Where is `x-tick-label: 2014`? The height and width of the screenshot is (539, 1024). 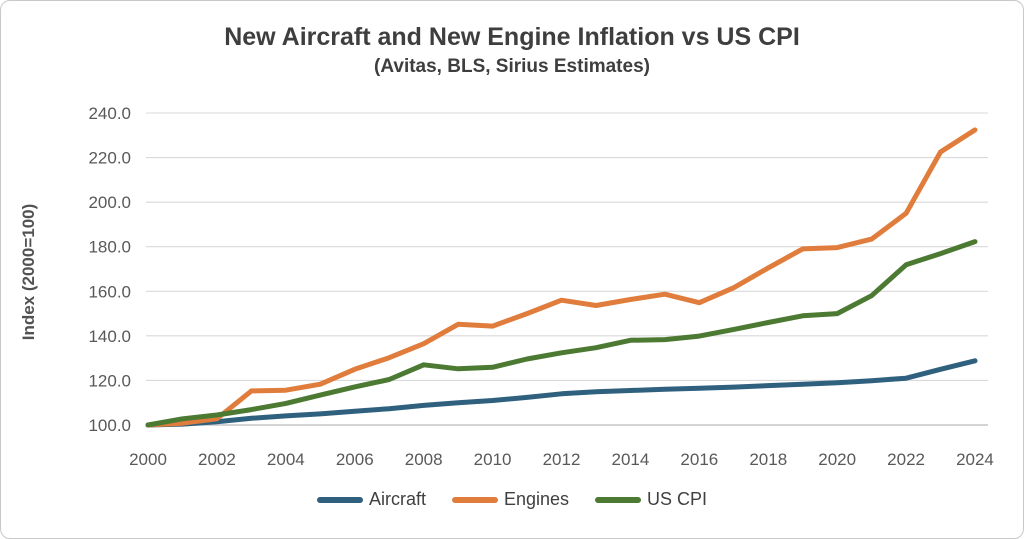 x-tick-label: 2014 is located at coordinates (630, 459).